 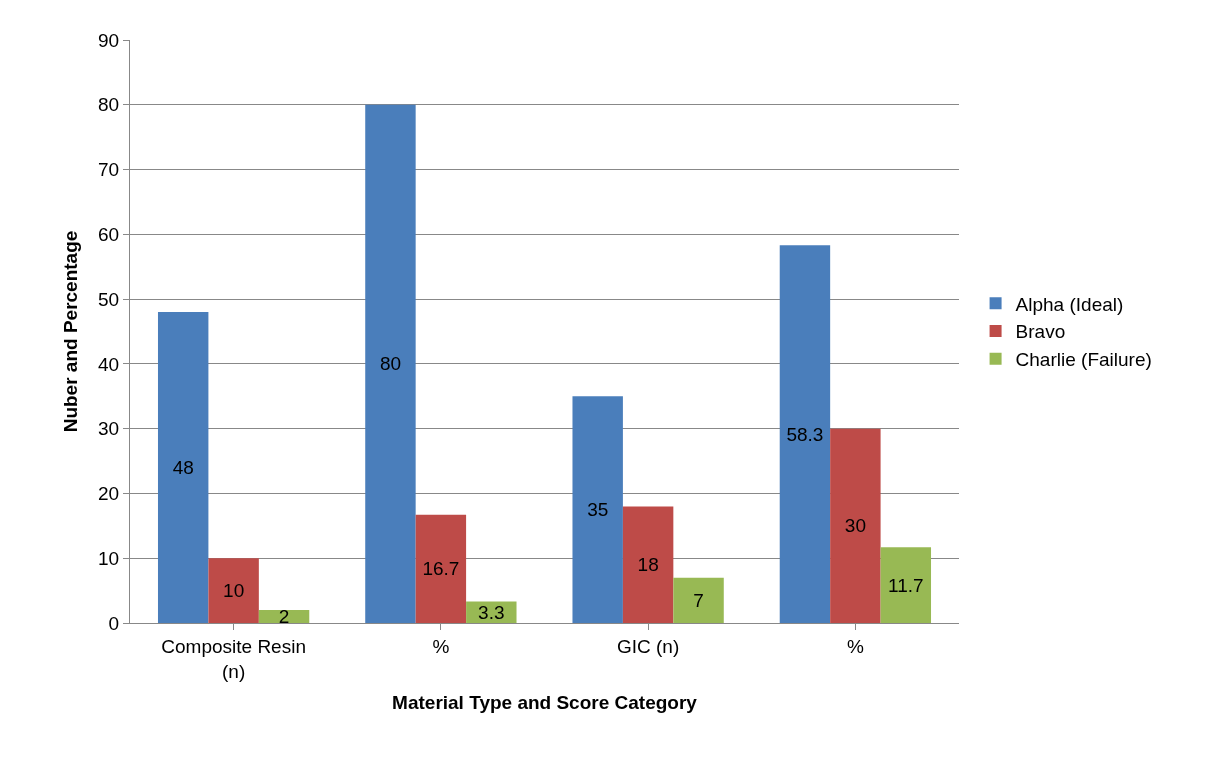 I want to click on data-label: 18, so click(x=648, y=565).